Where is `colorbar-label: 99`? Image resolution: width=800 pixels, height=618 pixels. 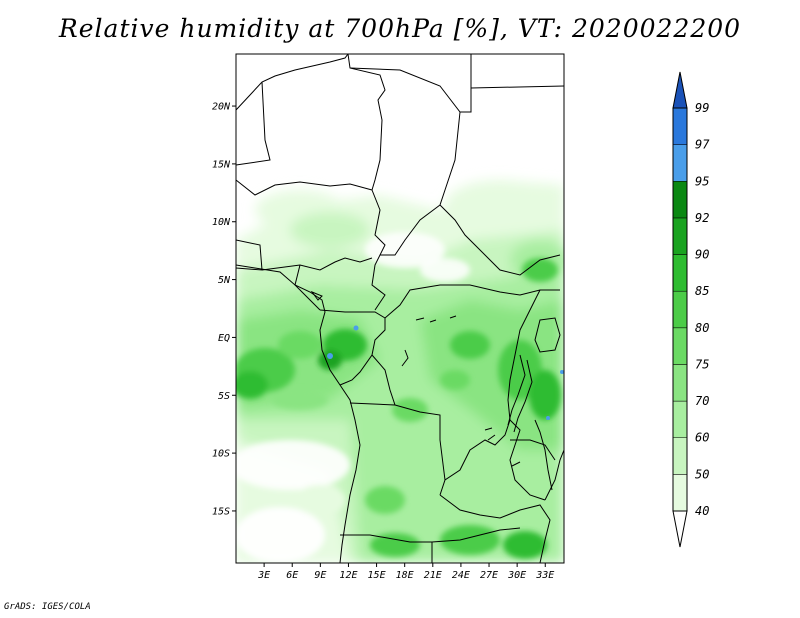 colorbar-label: 99 is located at coordinates (702, 108).